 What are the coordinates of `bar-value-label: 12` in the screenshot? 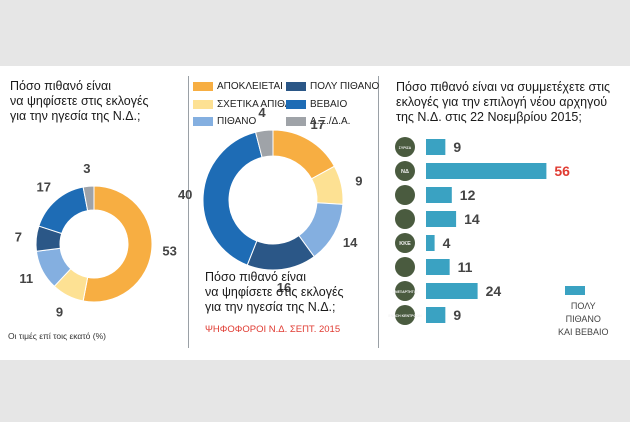 It's located at (468, 195).